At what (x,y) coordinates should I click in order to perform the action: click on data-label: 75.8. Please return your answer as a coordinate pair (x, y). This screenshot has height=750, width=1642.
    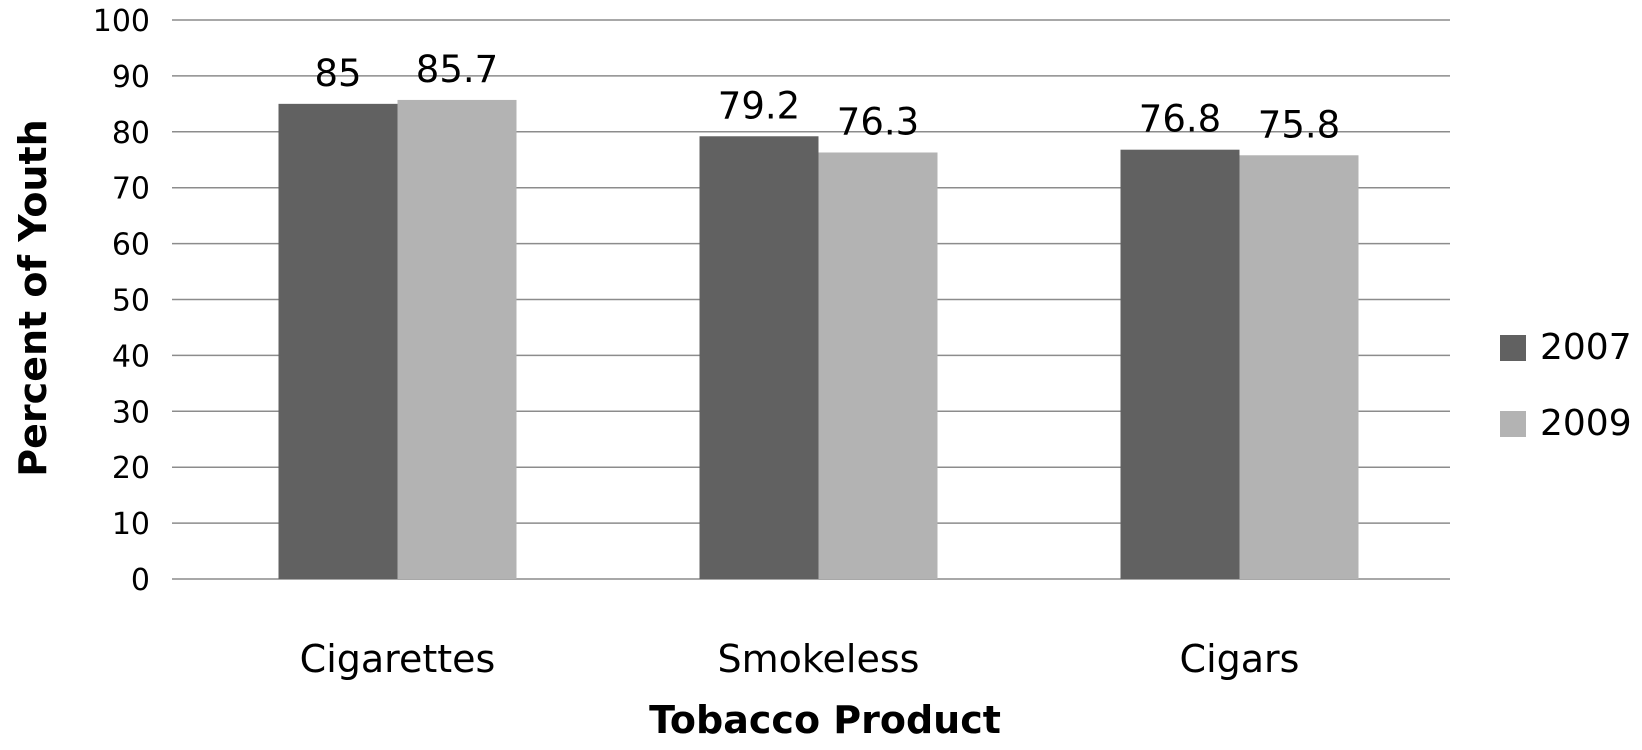
    Looking at the image, I should click on (1299, 124).